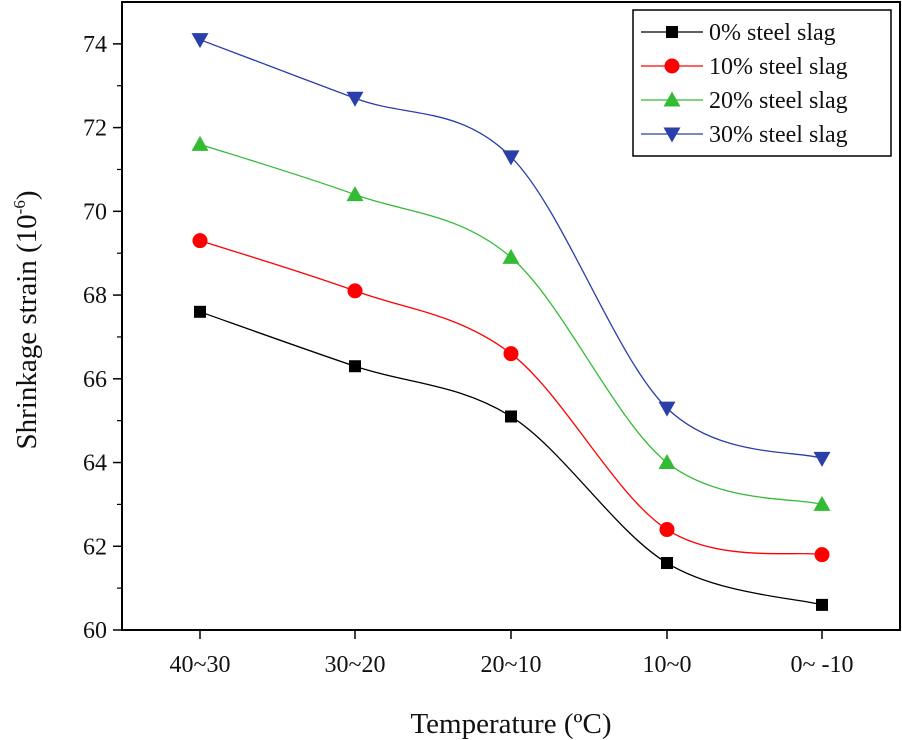 The width and height of the screenshot is (902, 740). I want to click on legend-label: 30% steel slag, so click(778, 135).